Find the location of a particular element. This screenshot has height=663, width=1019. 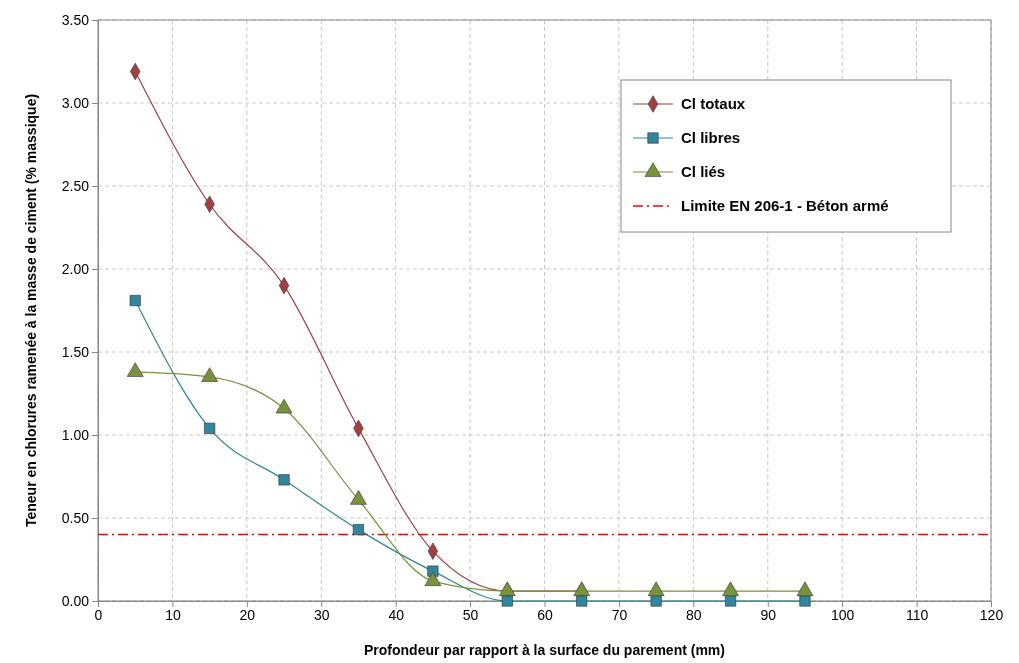

x-tick-label: 20 is located at coordinates (247, 614).